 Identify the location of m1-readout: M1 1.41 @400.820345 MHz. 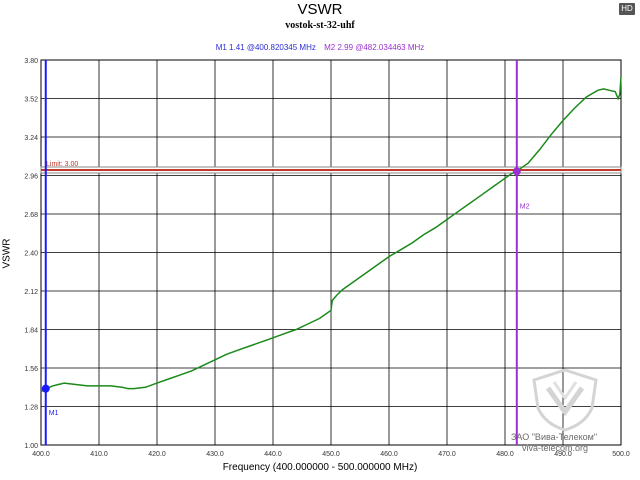
(265, 47).